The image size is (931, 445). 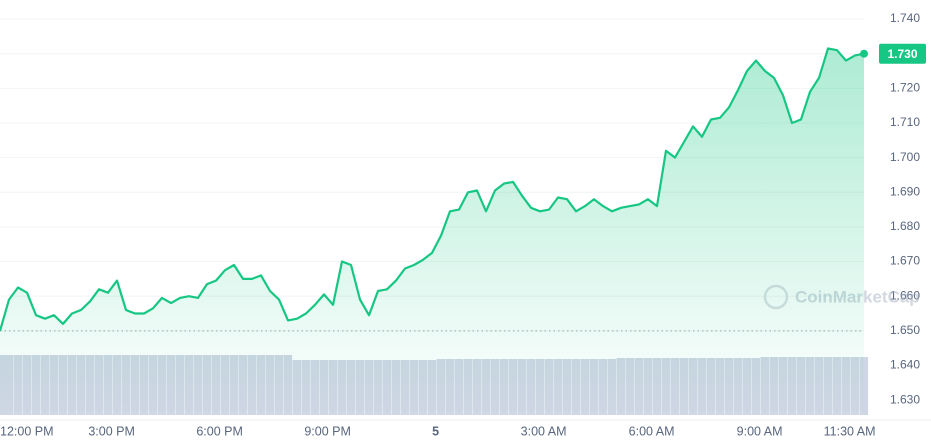 What do you see at coordinates (905, 295) in the screenshot?
I see `y-tick-label: 1.660` at bounding box center [905, 295].